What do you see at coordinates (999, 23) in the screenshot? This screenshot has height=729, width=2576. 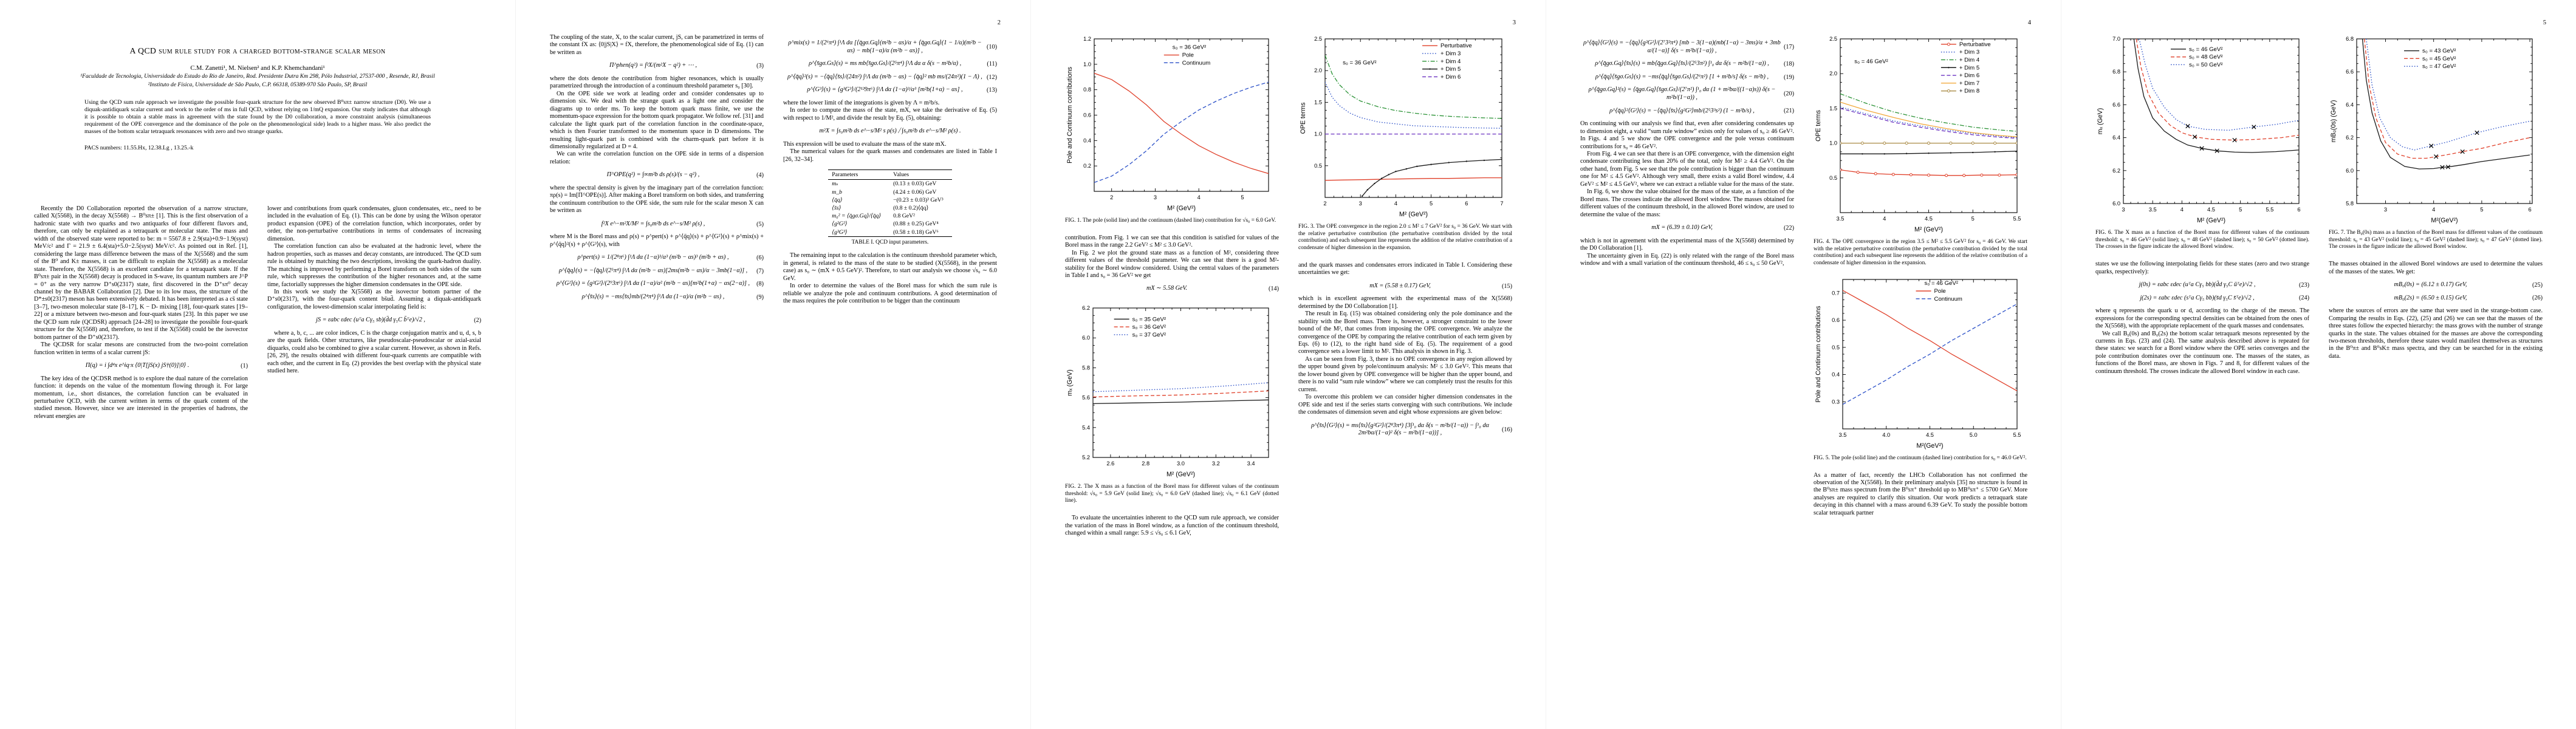 I see `page-number: 2` at bounding box center [999, 23].